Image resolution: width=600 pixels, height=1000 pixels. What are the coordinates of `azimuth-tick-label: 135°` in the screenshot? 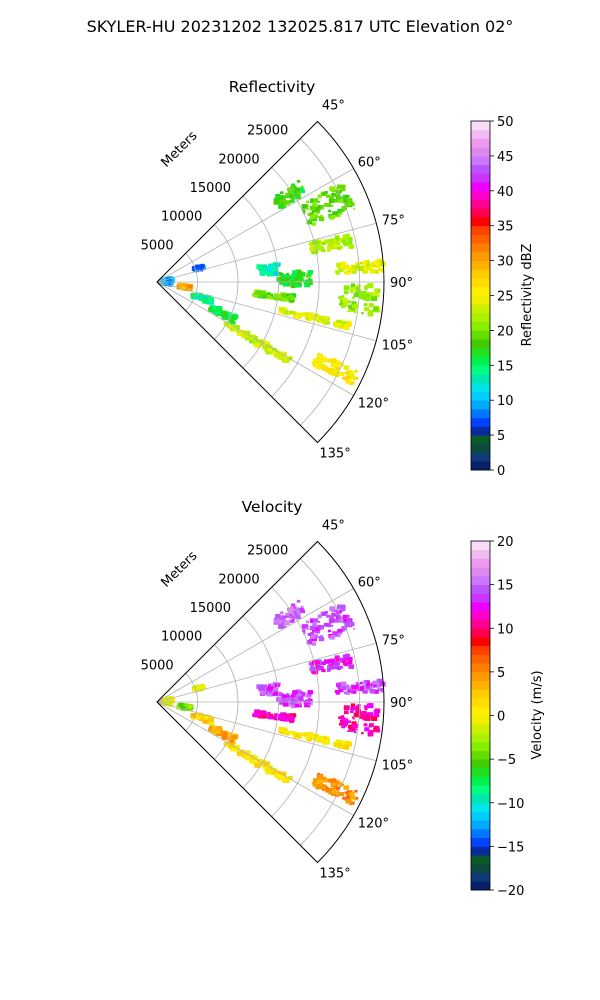 It's located at (334, 873).